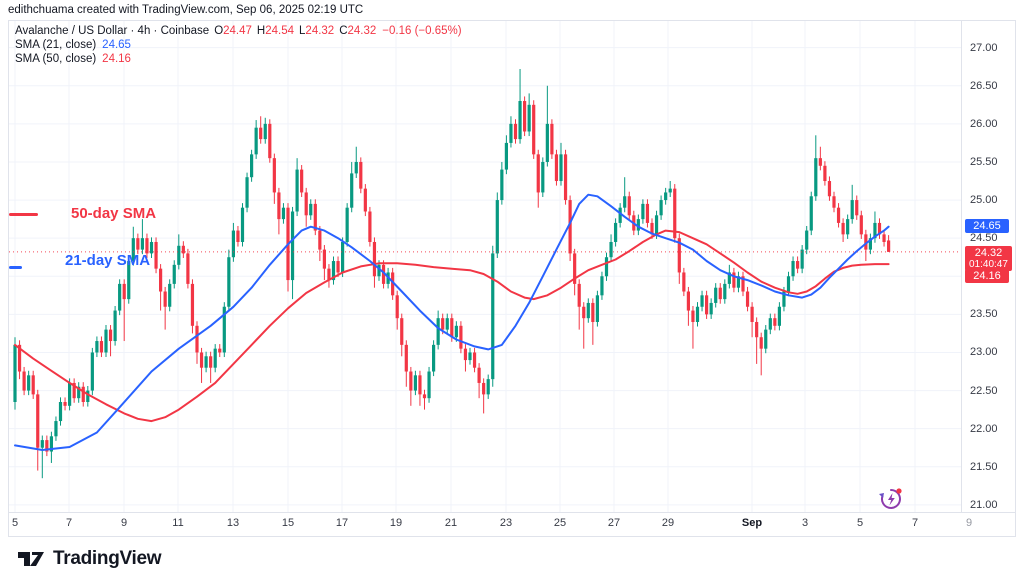 Image resolution: width=1024 pixels, height=581 pixels. What do you see at coordinates (343, 31) in the screenshot?
I see `ohlc-letter: C` at bounding box center [343, 31].